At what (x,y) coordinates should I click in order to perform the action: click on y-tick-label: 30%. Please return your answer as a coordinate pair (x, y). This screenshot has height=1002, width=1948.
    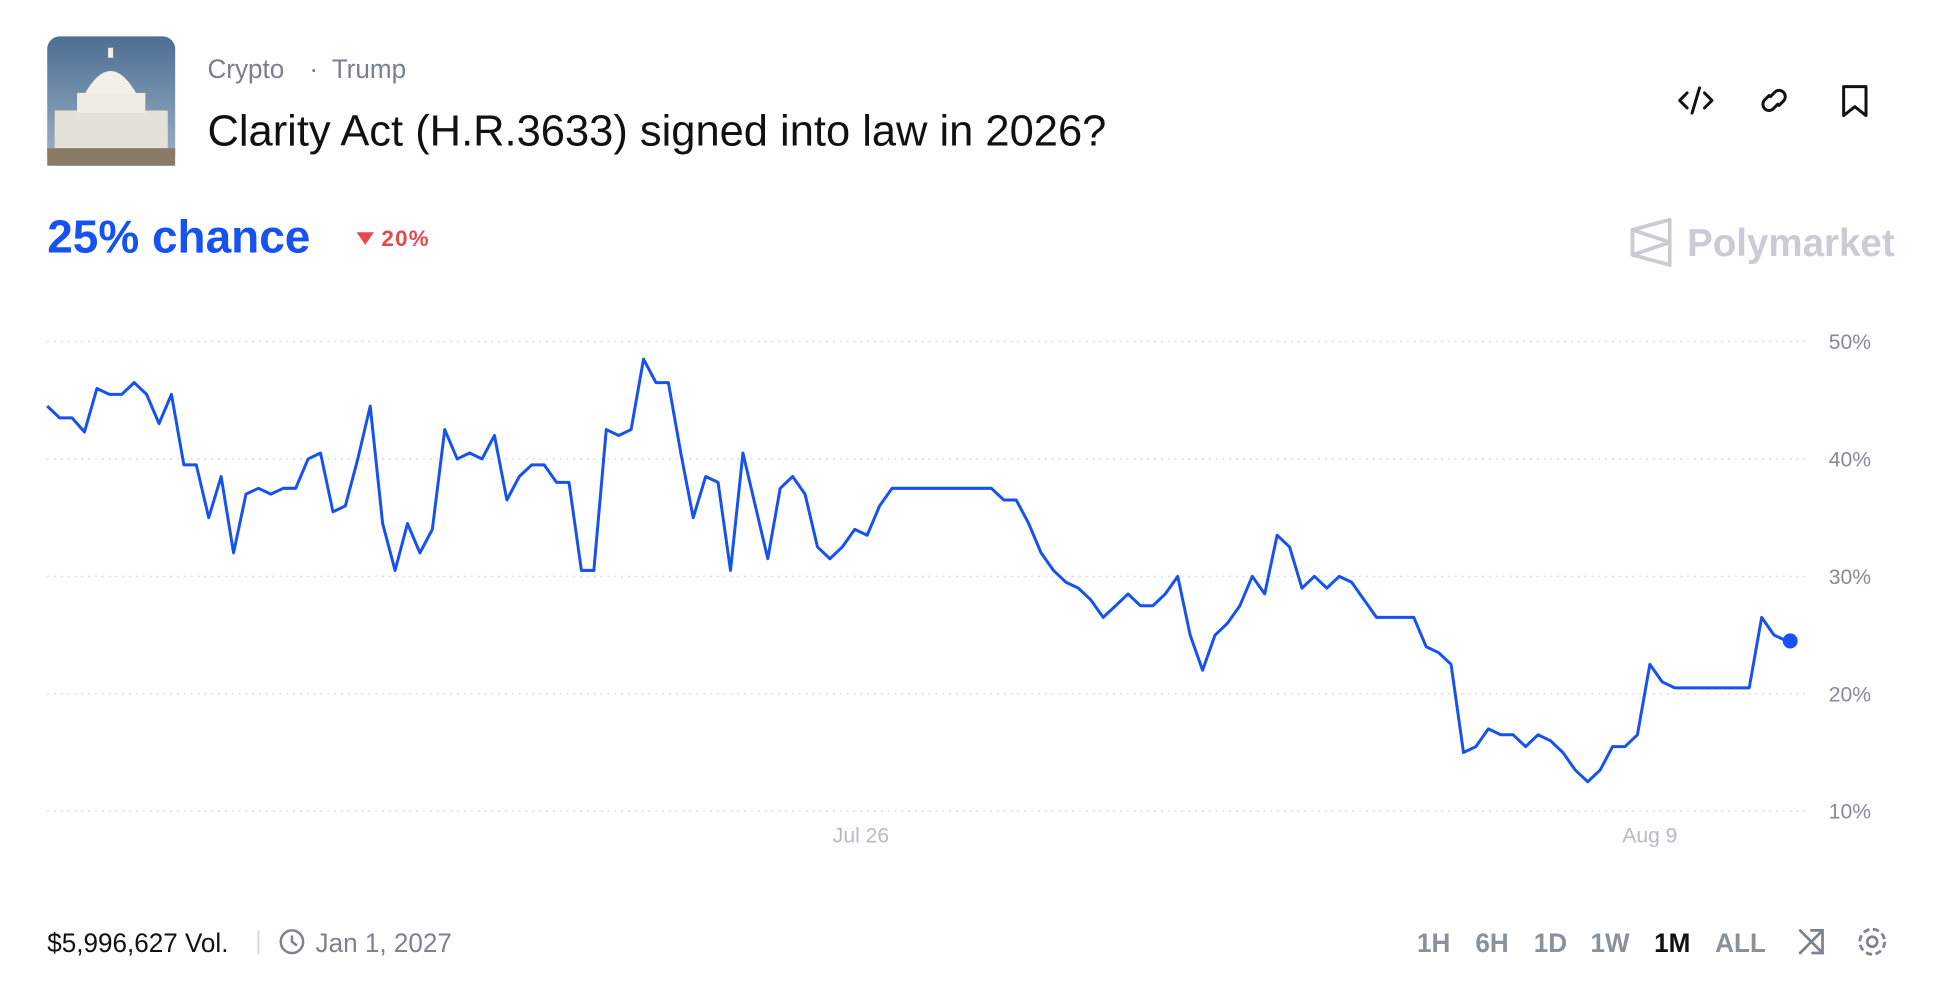
    Looking at the image, I should click on (1850, 577).